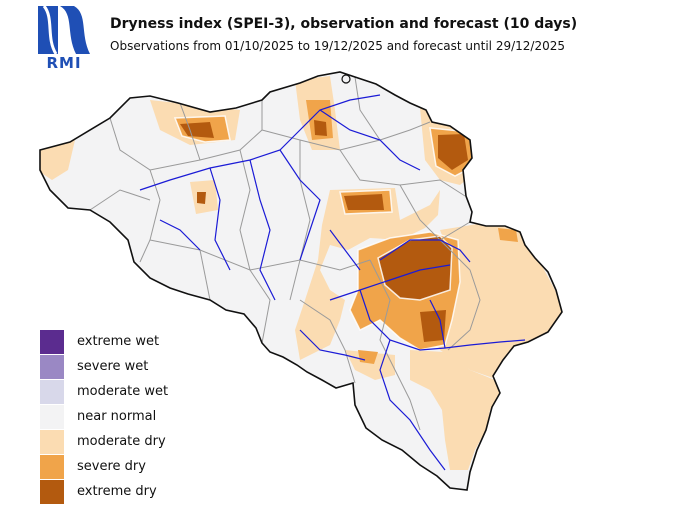 Image resolution: width=700 pixels, height=505 pixels. Describe the element at coordinates (113, 366) in the screenshot. I see `legend-label: severe wet` at that location.